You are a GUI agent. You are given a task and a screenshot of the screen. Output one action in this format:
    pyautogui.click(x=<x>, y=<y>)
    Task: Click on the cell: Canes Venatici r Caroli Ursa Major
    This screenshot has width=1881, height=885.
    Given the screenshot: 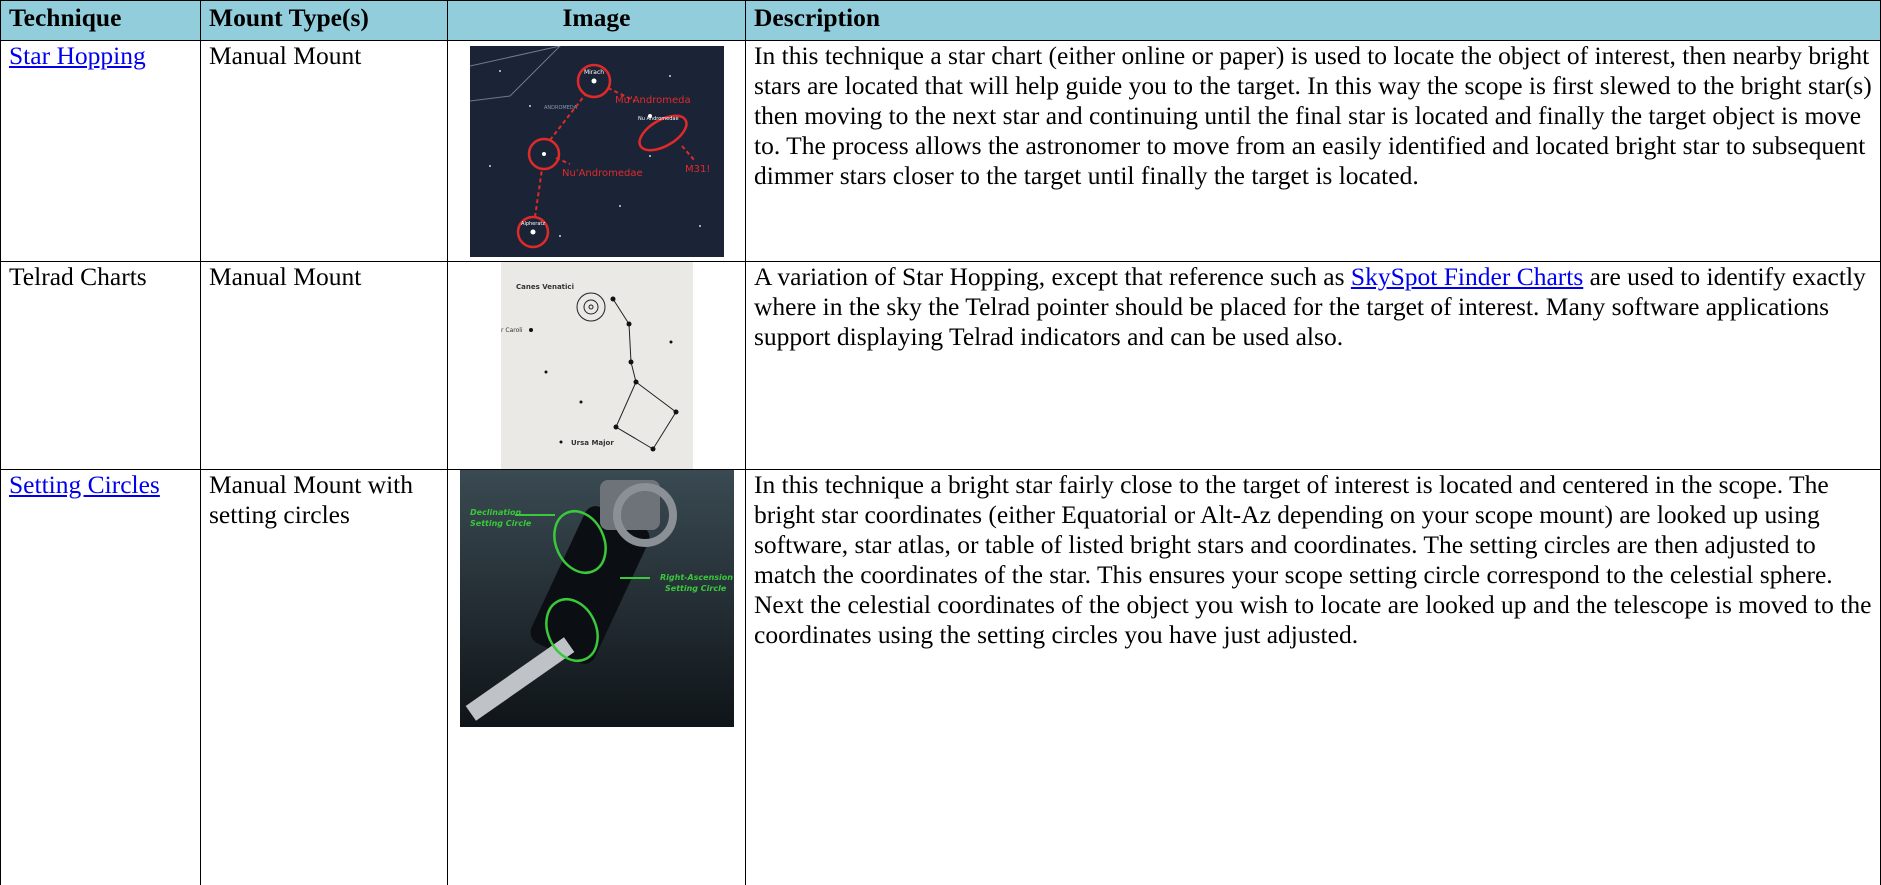 What is the action you would take?
    pyautogui.click(x=596, y=365)
    